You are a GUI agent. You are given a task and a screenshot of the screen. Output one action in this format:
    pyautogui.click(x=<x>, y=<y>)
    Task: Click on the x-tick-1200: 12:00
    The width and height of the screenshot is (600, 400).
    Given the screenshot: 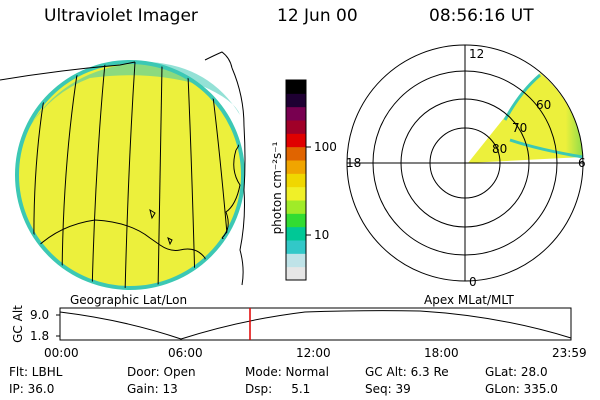 What is the action you would take?
    pyautogui.click(x=313, y=353)
    